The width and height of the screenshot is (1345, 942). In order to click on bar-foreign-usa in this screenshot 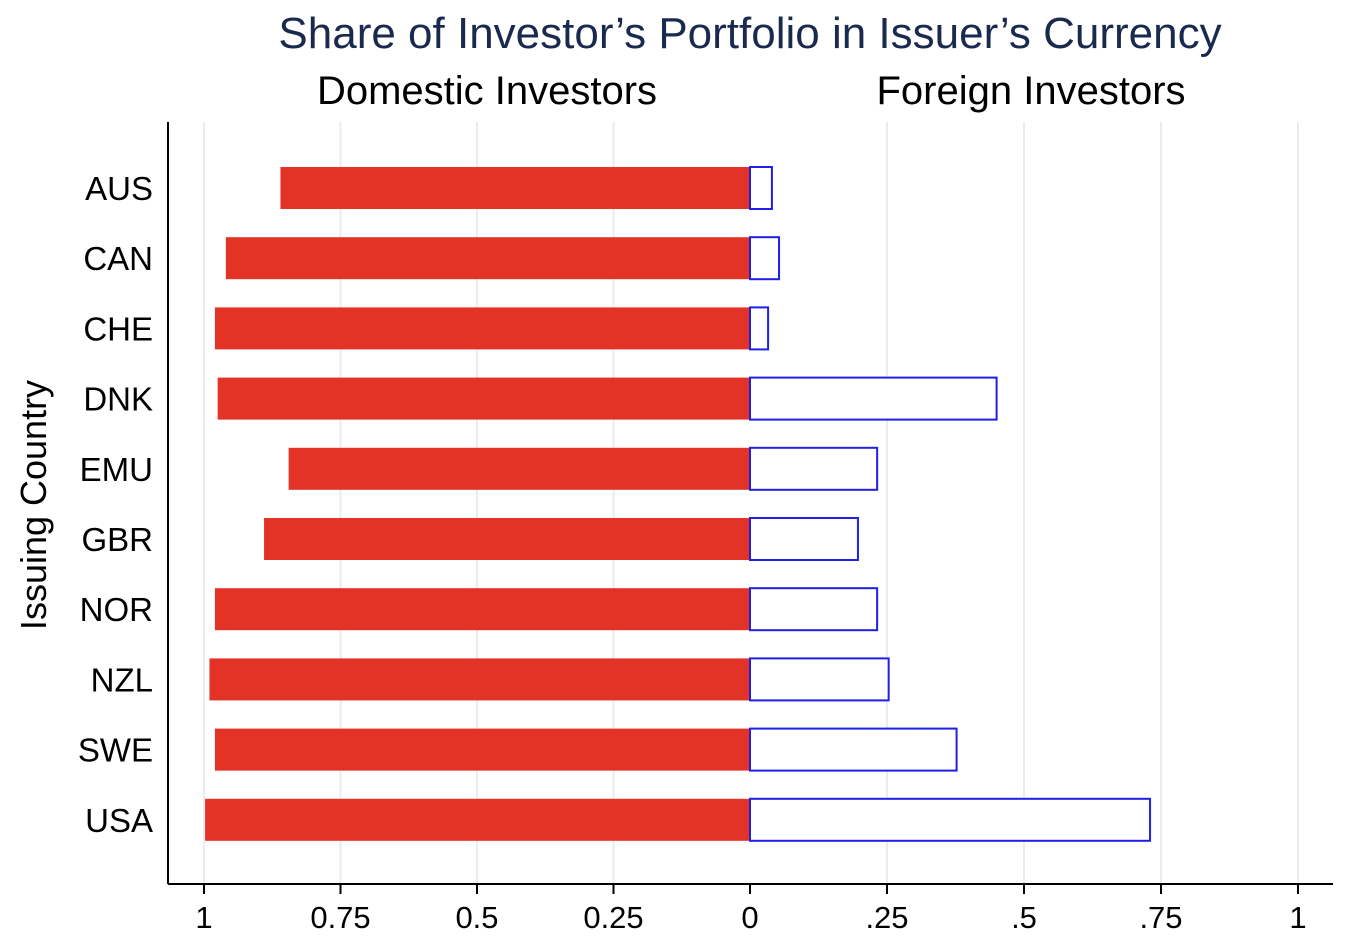, I will do `click(950, 819)`.